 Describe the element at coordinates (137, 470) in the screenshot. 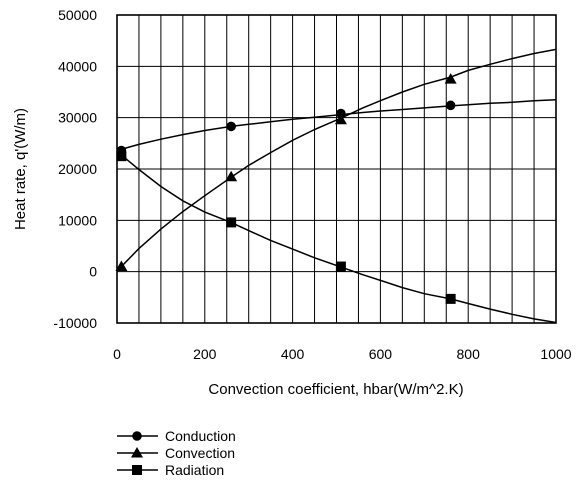

I see `legend-marker-radiation` at that location.